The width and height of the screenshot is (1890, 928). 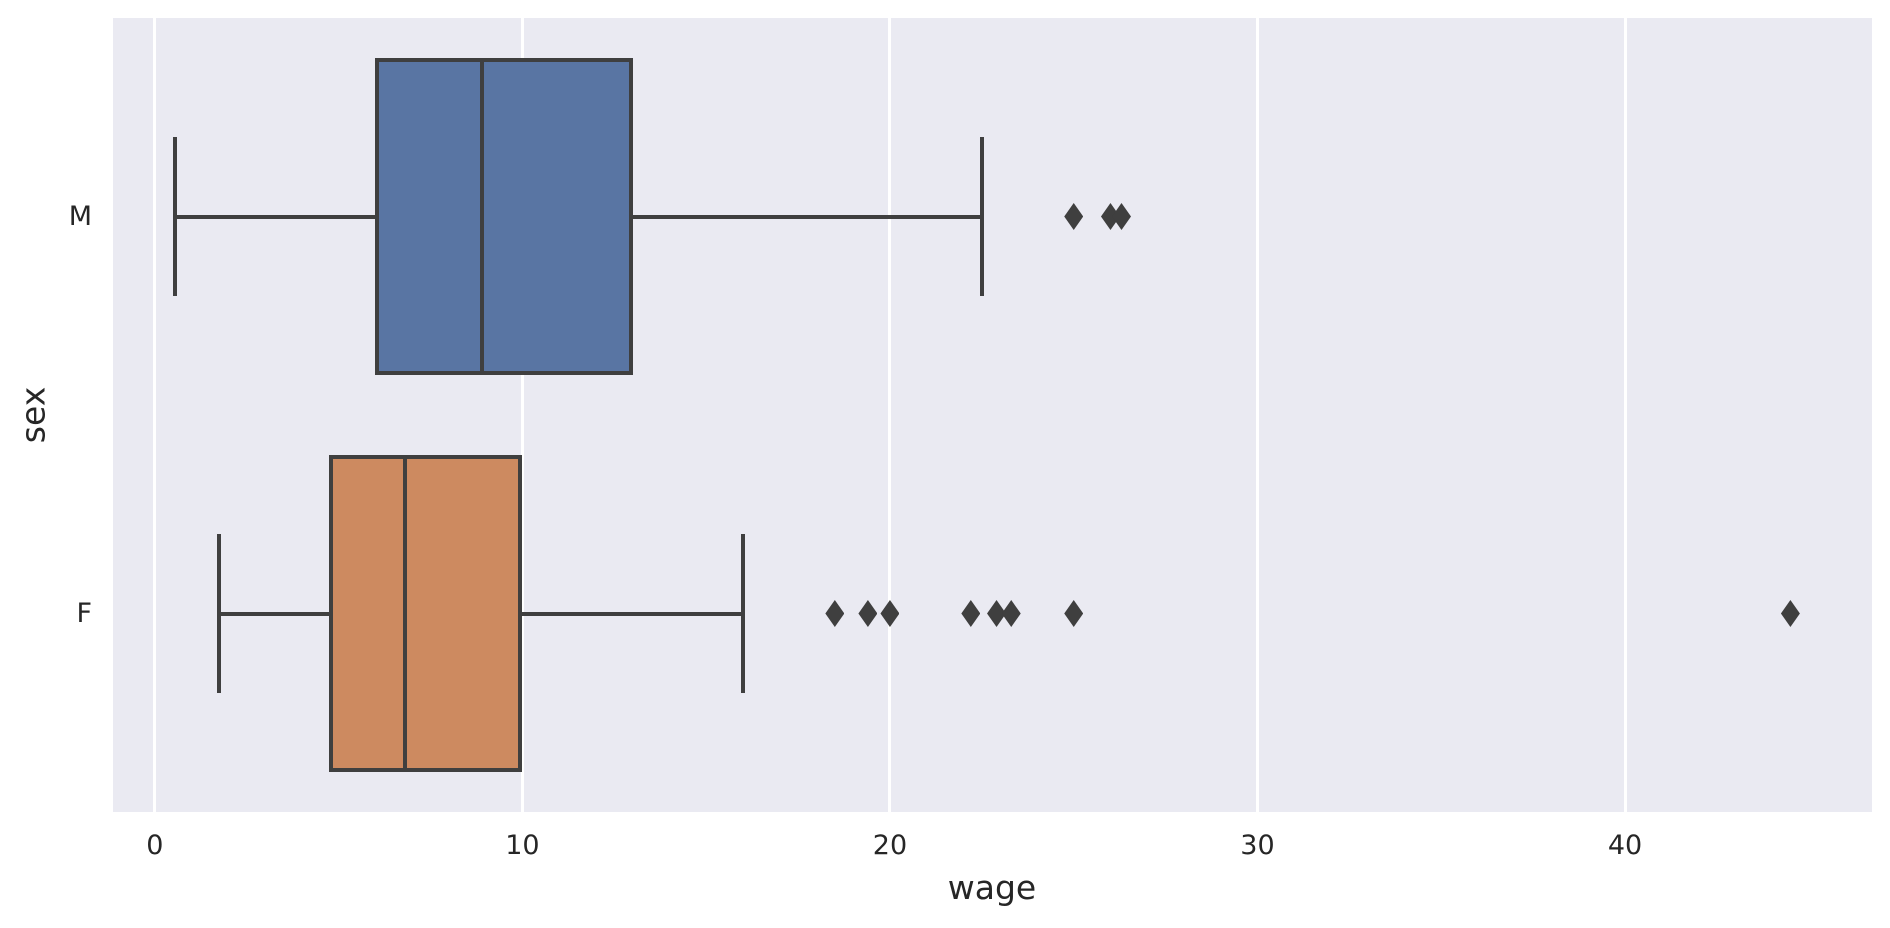 What do you see at coordinates (504, 216) in the screenshot?
I see `box-M` at bounding box center [504, 216].